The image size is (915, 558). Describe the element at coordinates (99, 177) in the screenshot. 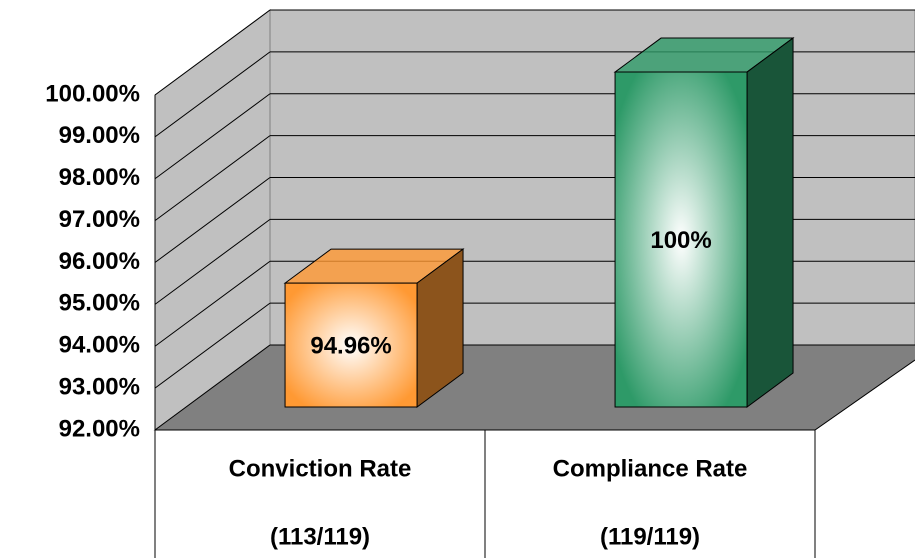

I see `y-tick-label: 98.00%` at that location.